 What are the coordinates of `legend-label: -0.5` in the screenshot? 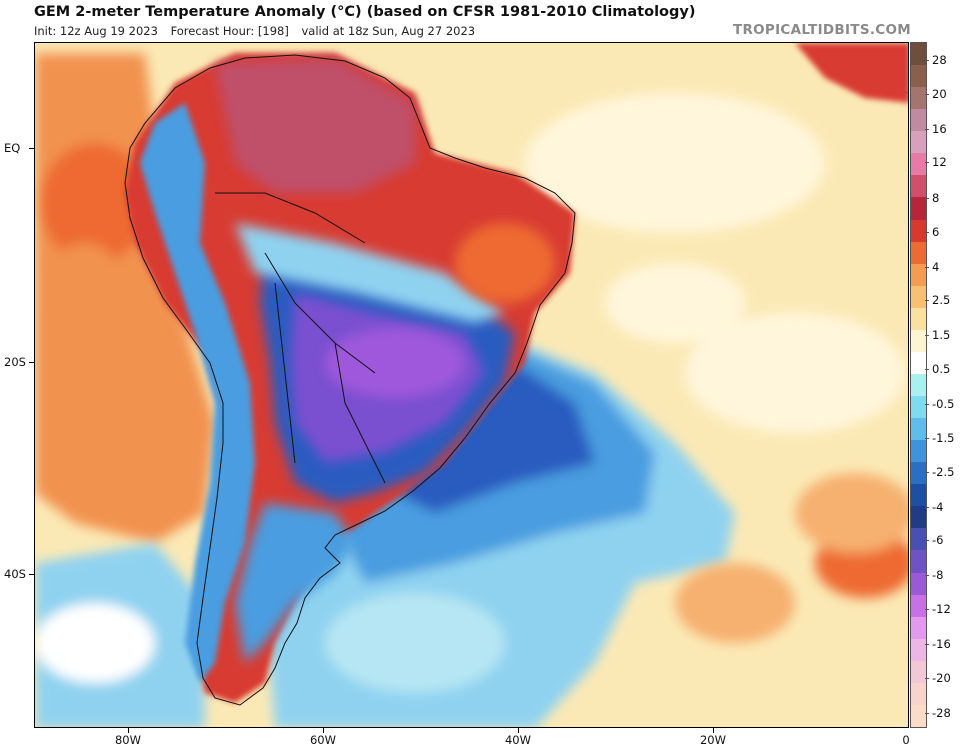 It's located at (943, 404).